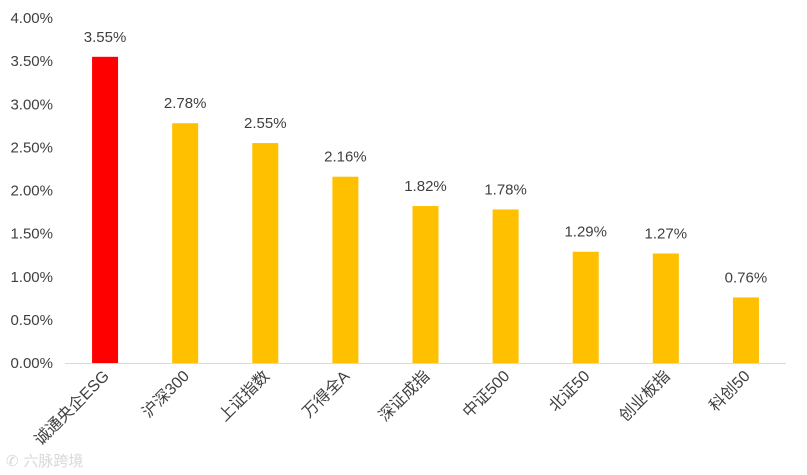 The width and height of the screenshot is (807, 475). What do you see at coordinates (265, 123) in the screenshot?
I see `data-label: 2.55%` at bounding box center [265, 123].